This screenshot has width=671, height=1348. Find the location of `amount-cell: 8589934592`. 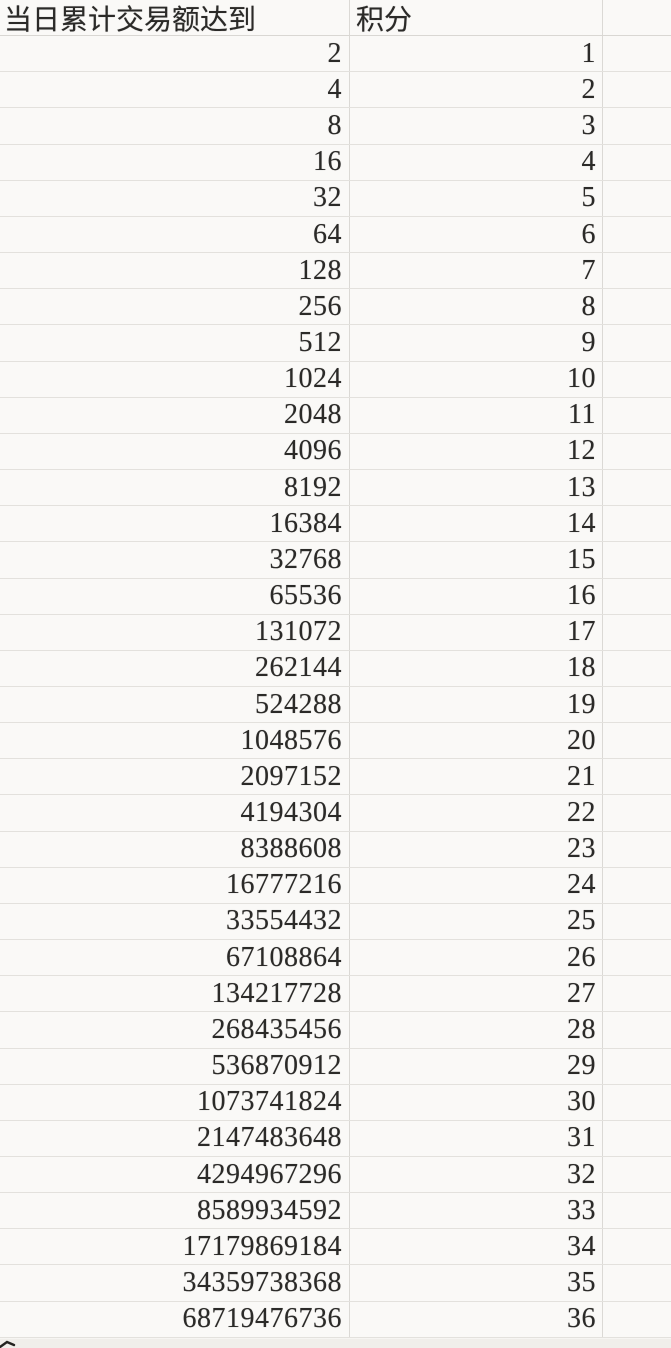

amount-cell: 8589934592 is located at coordinates (175, 1211).